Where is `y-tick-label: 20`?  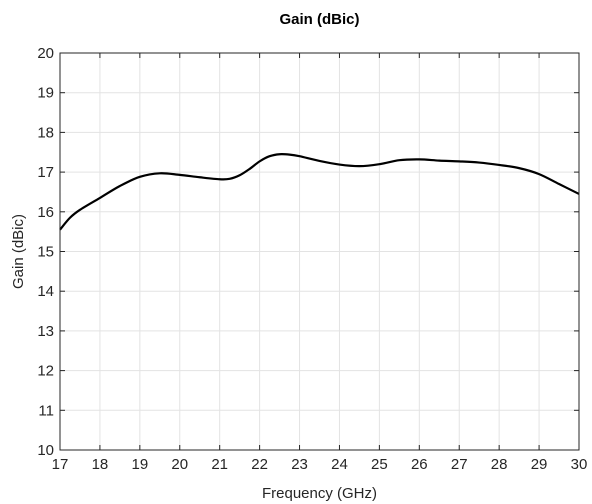
y-tick-label: 20 is located at coordinates (45, 53).